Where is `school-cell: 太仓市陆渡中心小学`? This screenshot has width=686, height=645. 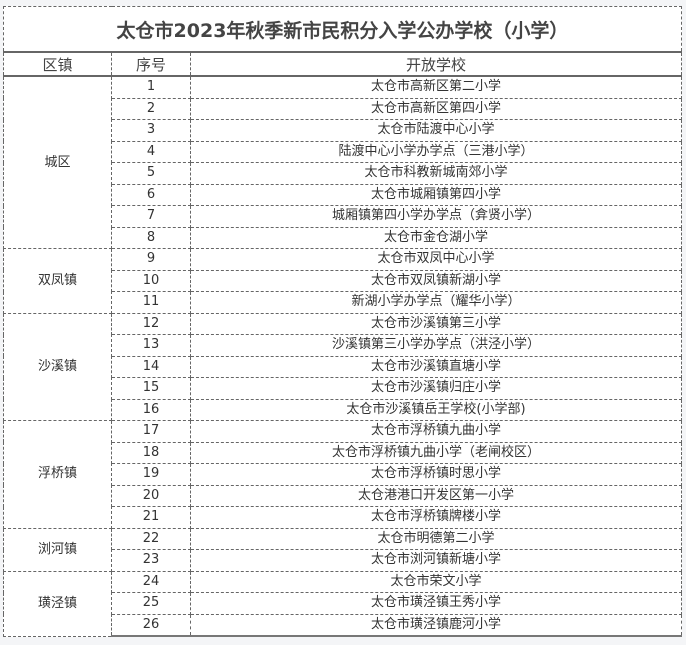 school-cell: 太仓市陆渡中心小学 is located at coordinates (436, 130).